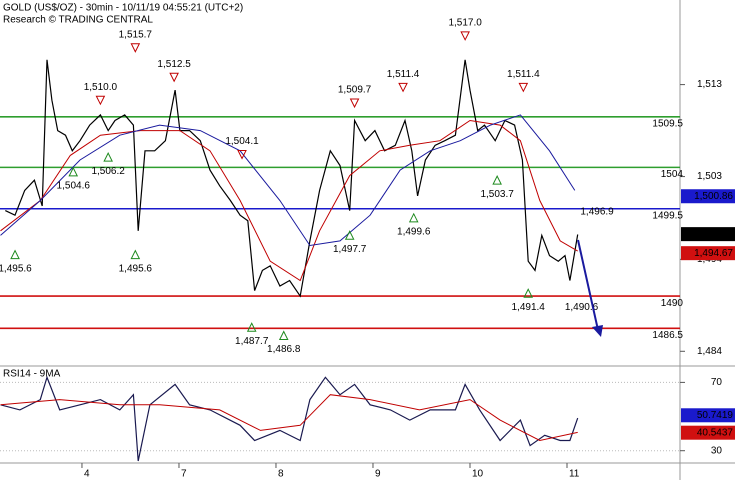 This screenshot has width=735, height=480. What do you see at coordinates (672, 303) in the screenshot?
I see `level-label: 1490` at bounding box center [672, 303].